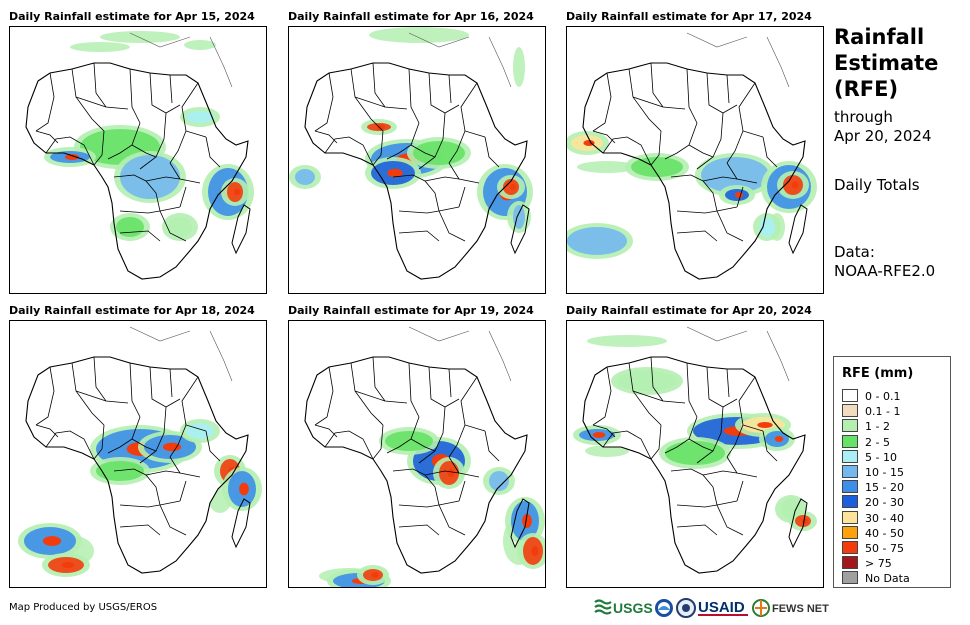 The height and width of the screenshot is (625, 970). I want to click on legend-item: 15 - 20, so click(873, 487).